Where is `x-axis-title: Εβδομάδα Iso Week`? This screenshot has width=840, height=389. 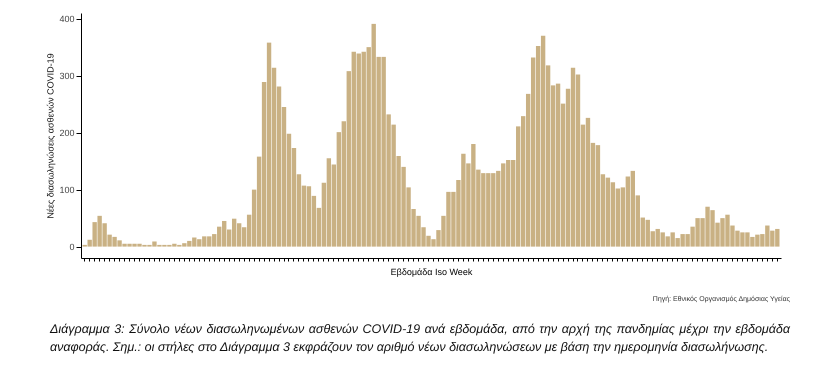
x-axis-title: Εβδομάδα Iso Week is located at coordinates (431, 272).